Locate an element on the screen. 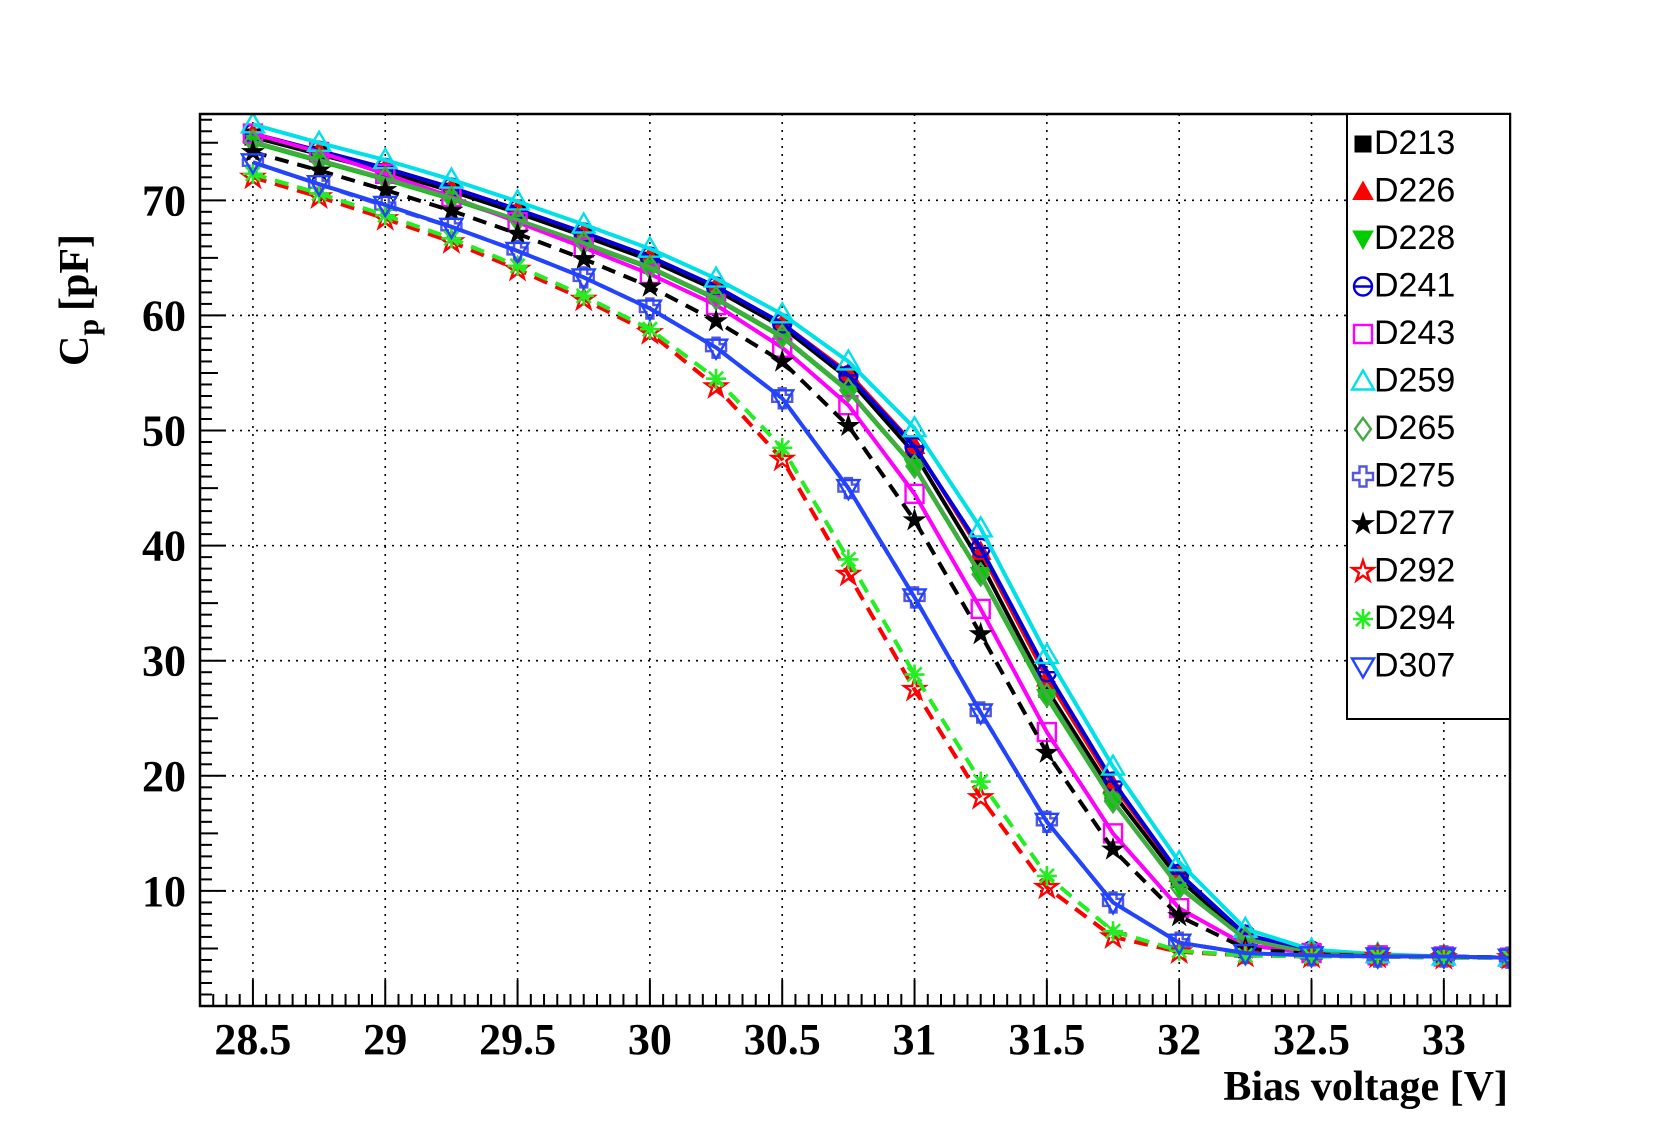 Image resolution: width=1661 pixels, height=1134 pixels. legend-item-D275: D275 is located at coordinates (1403, 476).